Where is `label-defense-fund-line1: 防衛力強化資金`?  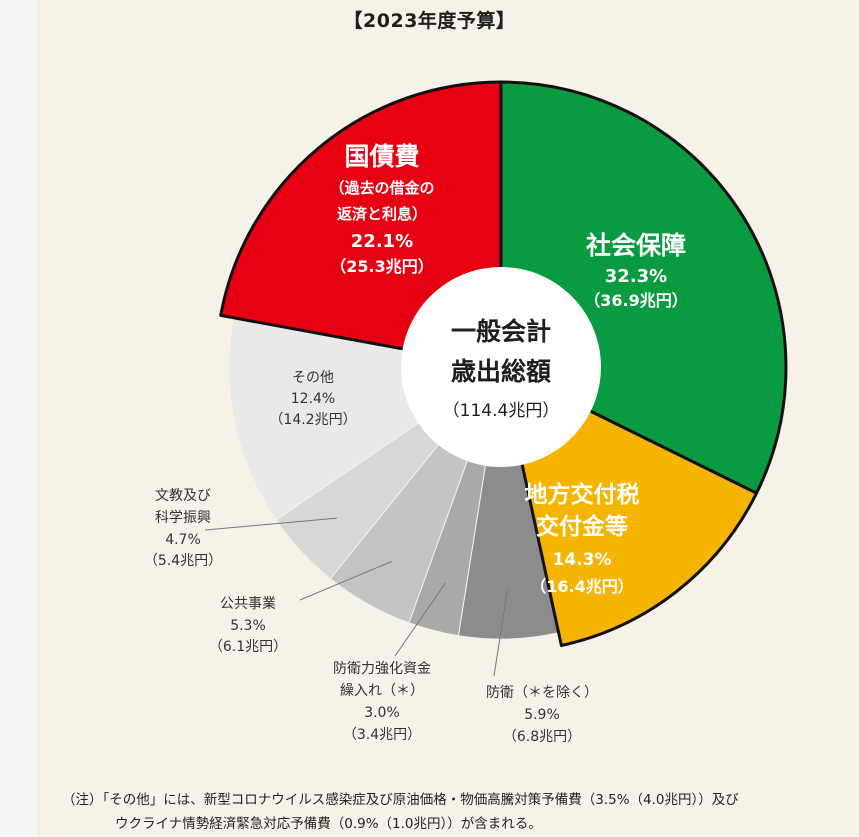 label-defense-fund-line1: 防衛力強化資金 is located at coordinates (382, 669).